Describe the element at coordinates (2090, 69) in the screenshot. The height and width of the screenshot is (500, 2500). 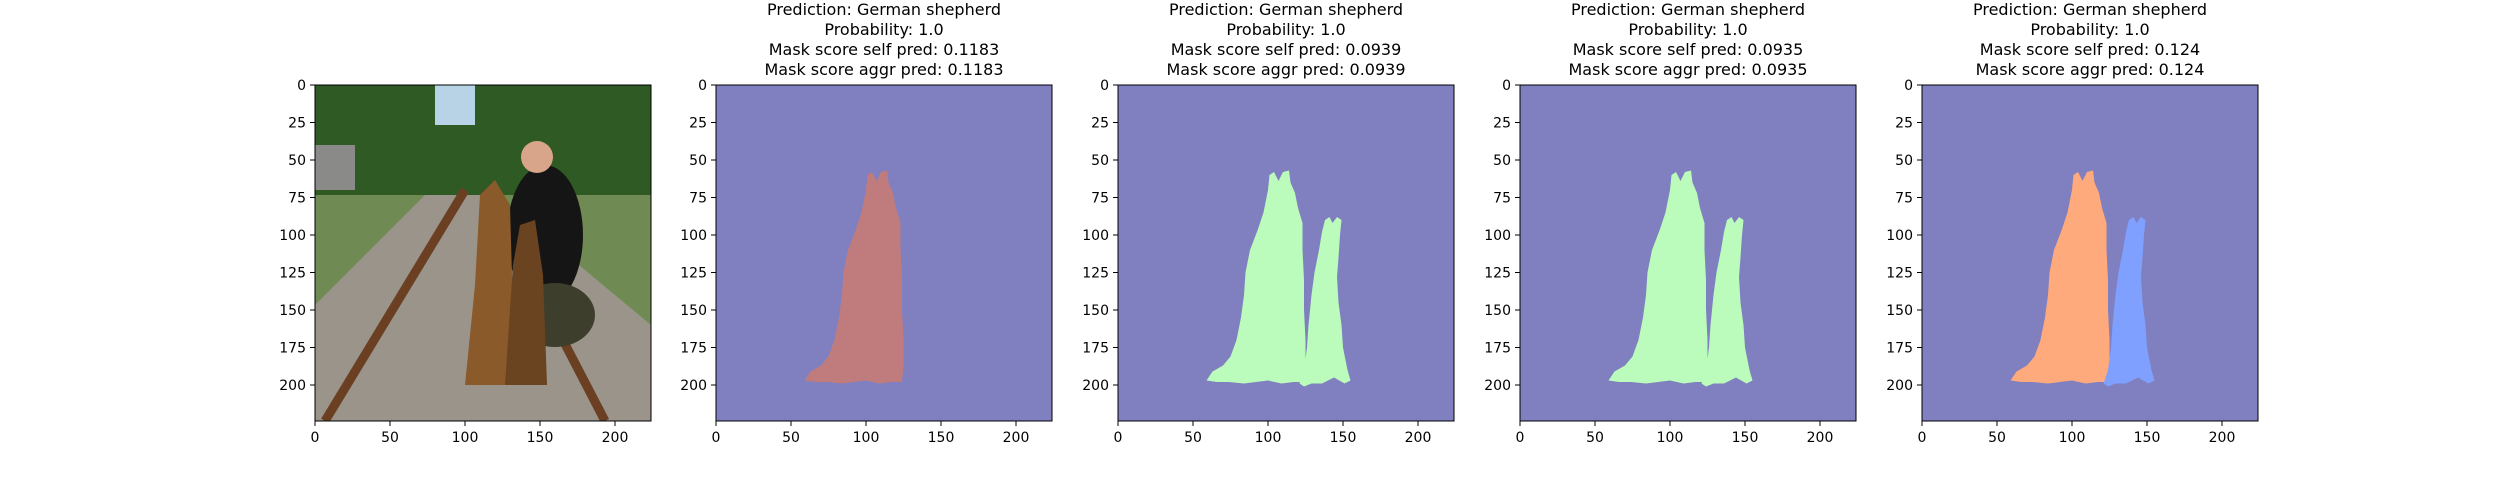
I see `title-line-4: Mask score aggr pred: 0.124` at that location.